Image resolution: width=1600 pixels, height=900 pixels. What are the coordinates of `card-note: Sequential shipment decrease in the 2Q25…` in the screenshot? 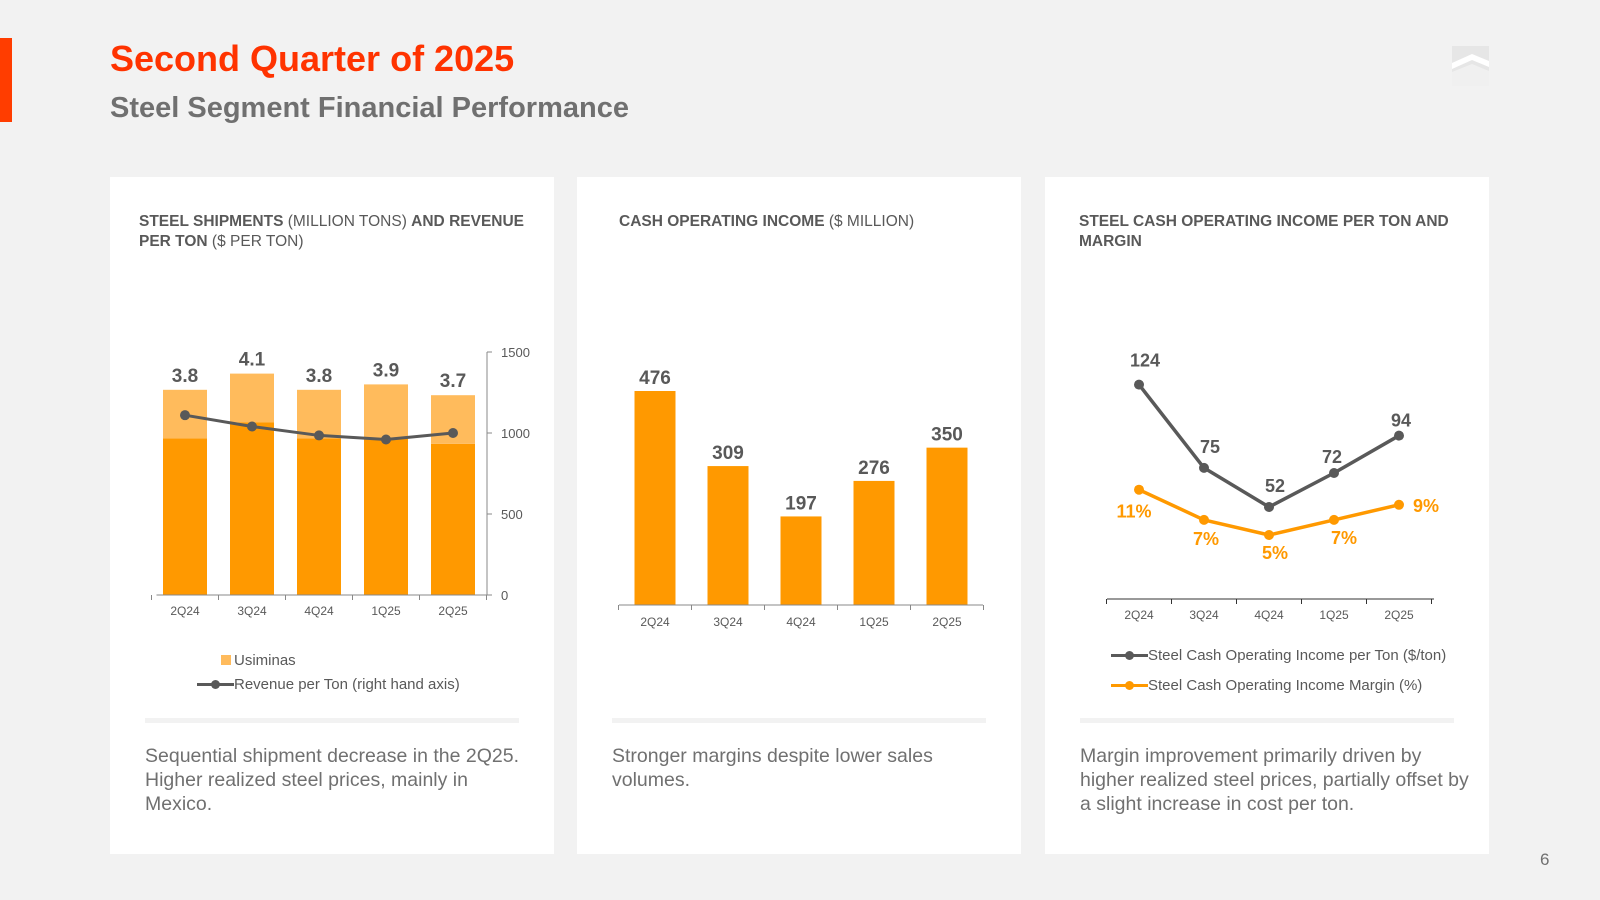 It's located at (332, 780).